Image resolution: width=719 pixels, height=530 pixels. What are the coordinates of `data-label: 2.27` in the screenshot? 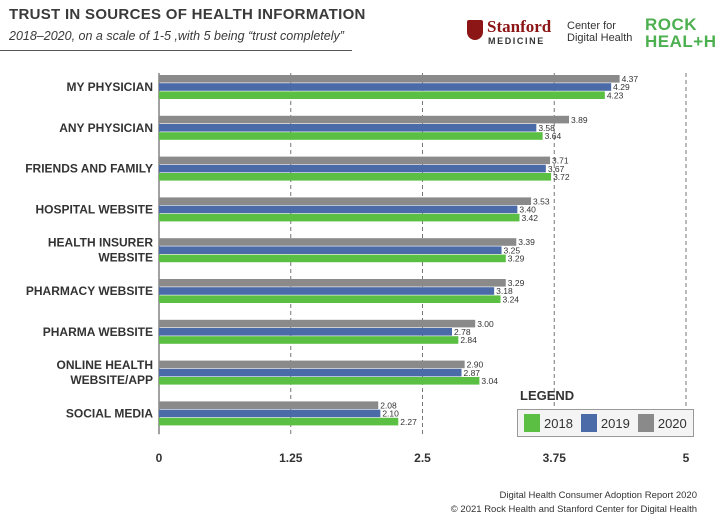 It's located at (408, 422).